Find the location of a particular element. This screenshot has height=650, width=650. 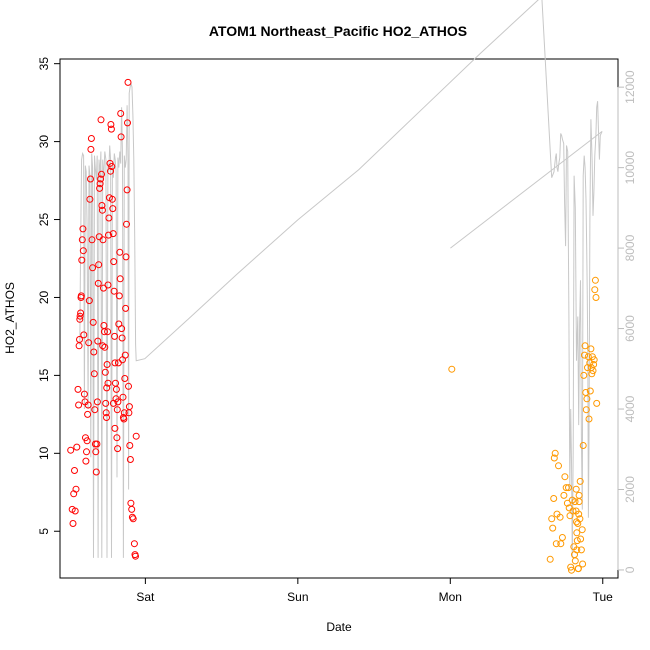

right-tick-label: 10000 is located at coordinates (630, 168).